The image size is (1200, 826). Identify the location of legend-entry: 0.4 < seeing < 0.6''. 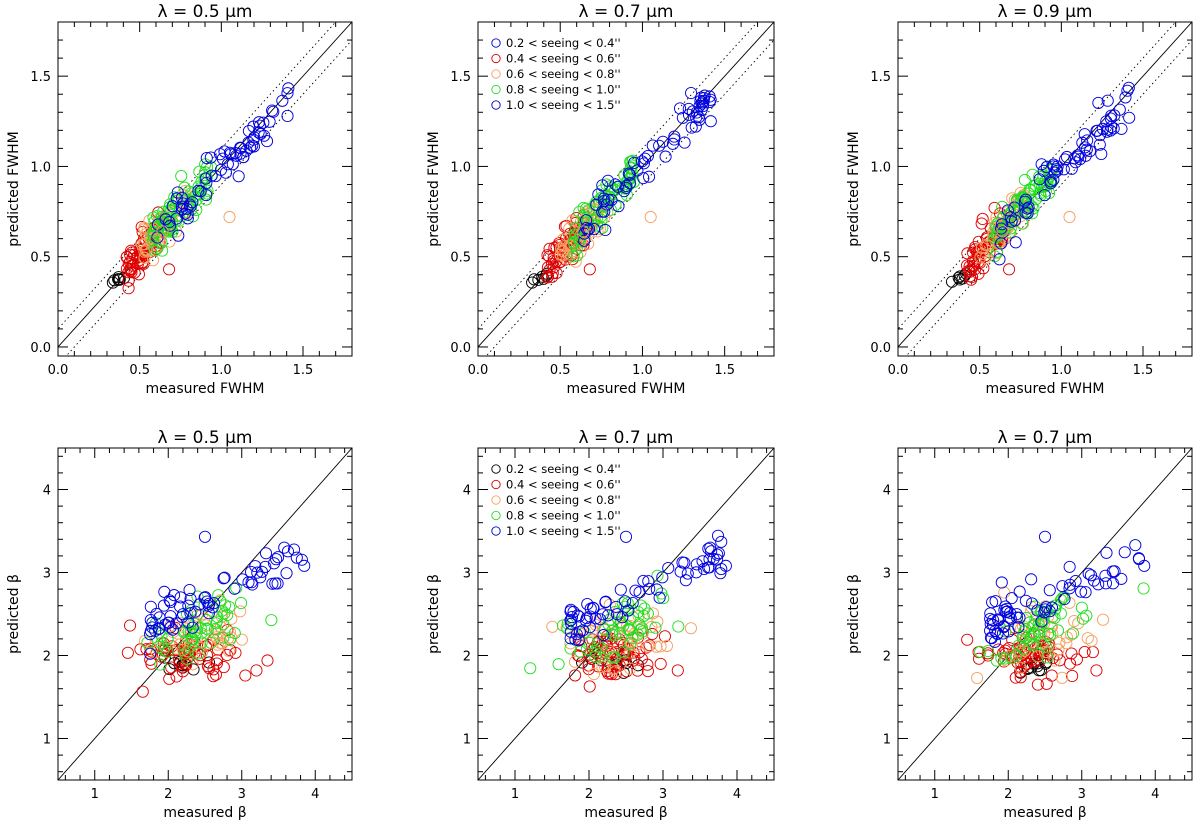
(563, 485).